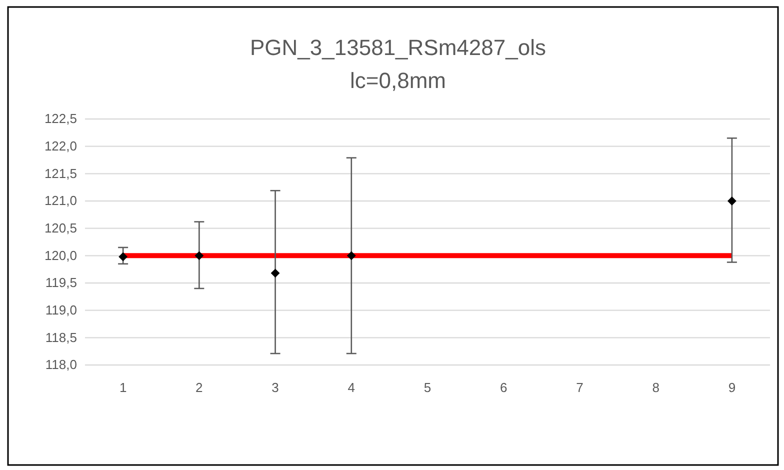 This screenshot has width=784, height=470. Describe the element at coordinates (60, 146) in the screenshot. I see `y-tick-label: 122,0` at that location.